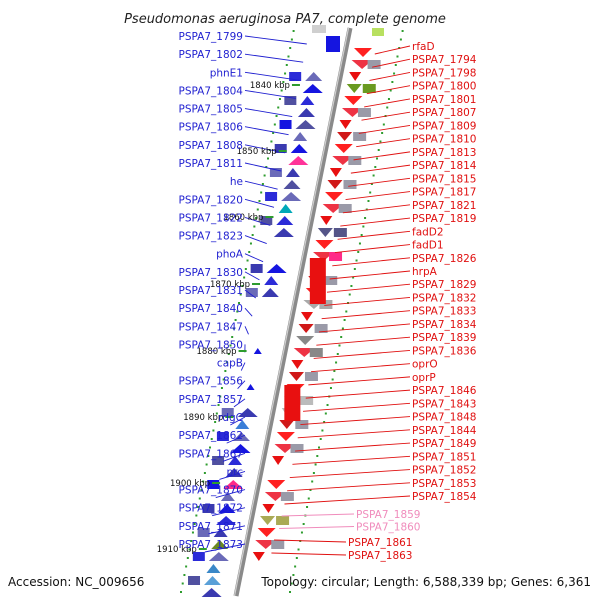 The width and height of the screenshot is (600, 600). What do you see at coordinates (211, 55) in the screenshot?
I see `gene-label: PSPA7_1802` at bounding box center [211, 55].